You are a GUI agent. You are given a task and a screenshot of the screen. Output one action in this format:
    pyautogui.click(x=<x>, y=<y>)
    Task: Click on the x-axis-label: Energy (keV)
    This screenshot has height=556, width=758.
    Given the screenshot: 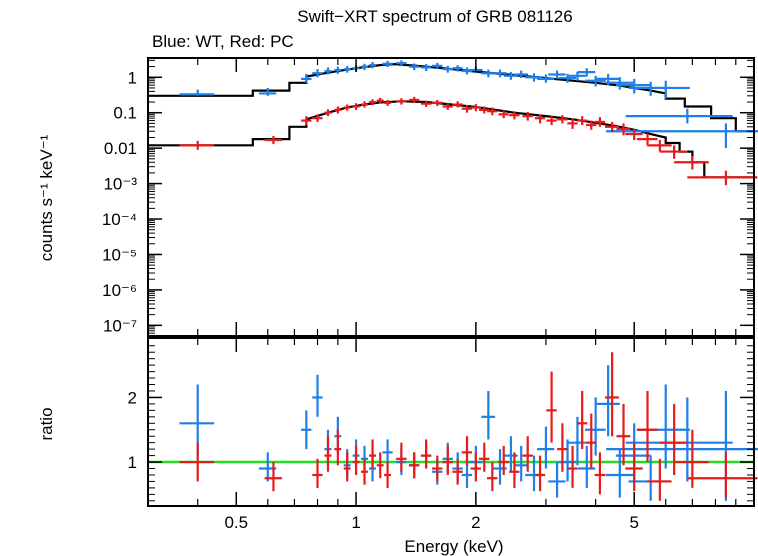 What is the action you would take?
    pyautogui.click(x=453, y=546)
    